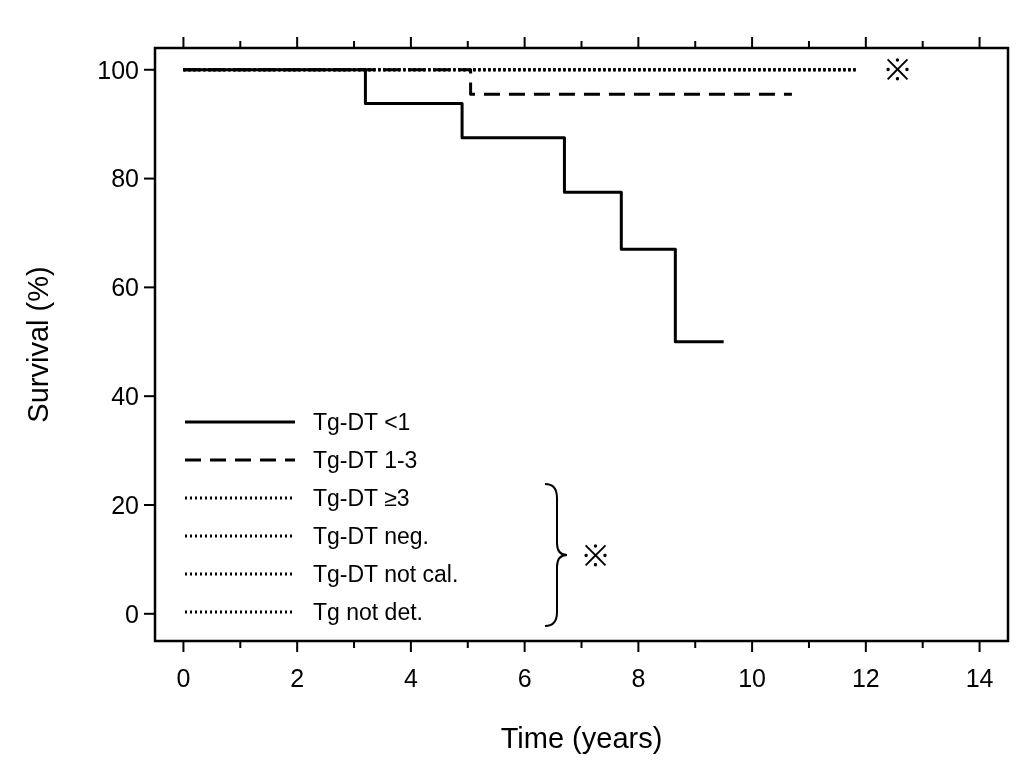  Describe the element at coordinates (865, 678) in the screenshot. I see `x-tick-label: 12` at that location.